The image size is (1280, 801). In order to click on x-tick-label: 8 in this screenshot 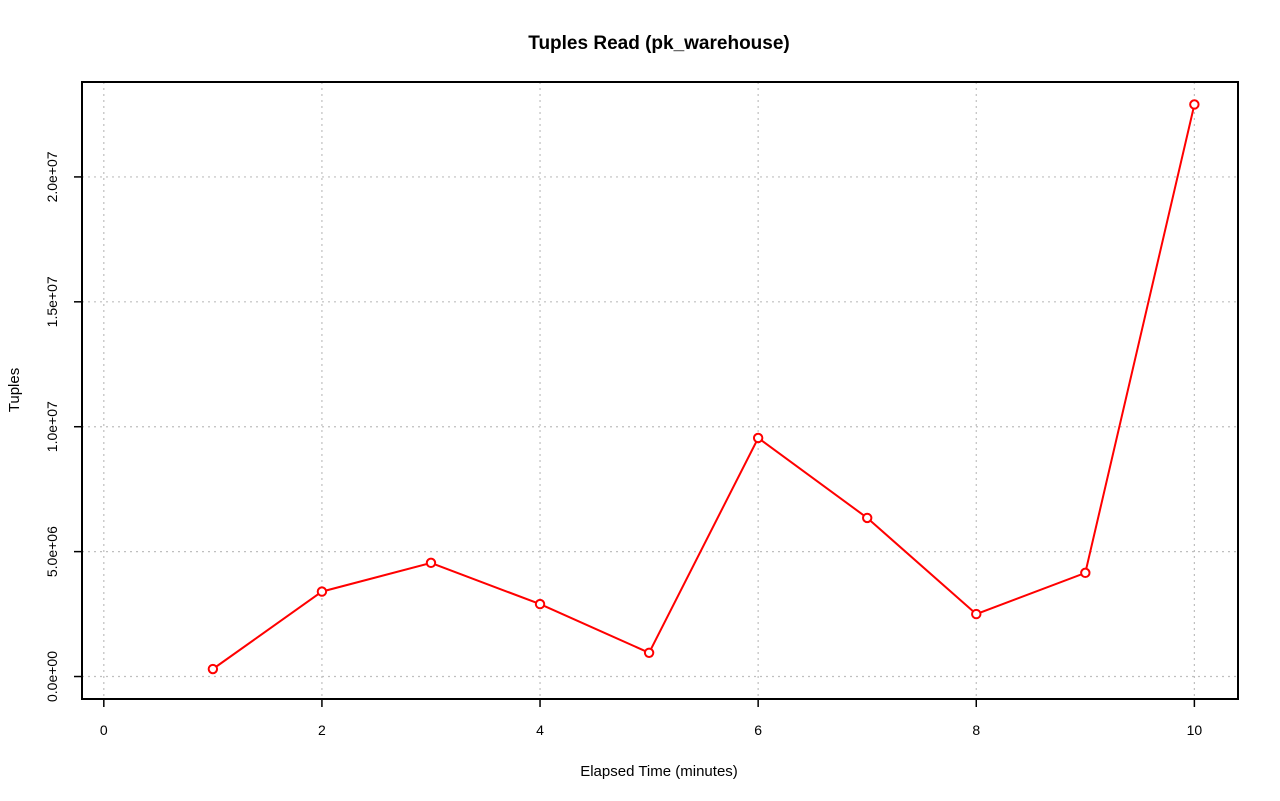, I will do `click(976, 730)`.